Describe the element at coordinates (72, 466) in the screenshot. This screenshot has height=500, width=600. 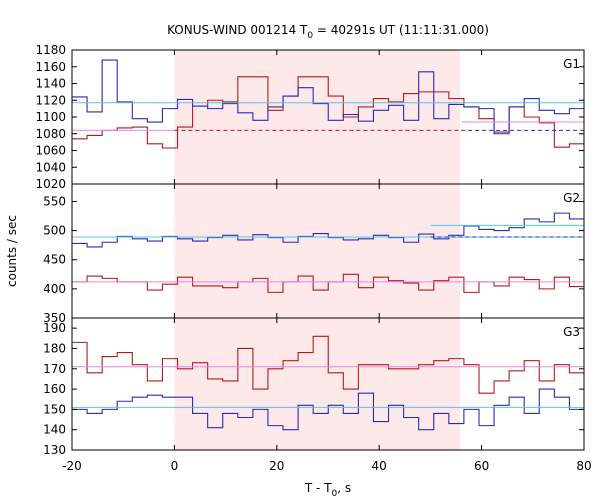
I see `x-tick-label: -20` at that location.